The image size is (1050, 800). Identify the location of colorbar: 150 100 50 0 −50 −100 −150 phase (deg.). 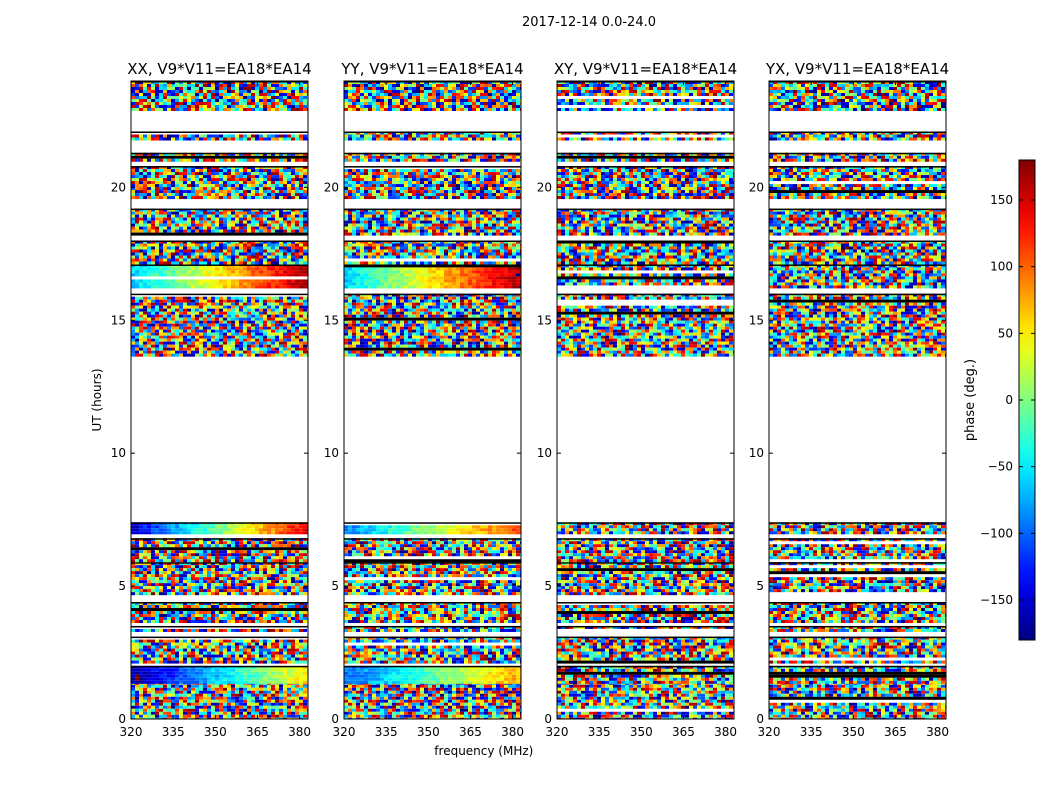
(999, 400).